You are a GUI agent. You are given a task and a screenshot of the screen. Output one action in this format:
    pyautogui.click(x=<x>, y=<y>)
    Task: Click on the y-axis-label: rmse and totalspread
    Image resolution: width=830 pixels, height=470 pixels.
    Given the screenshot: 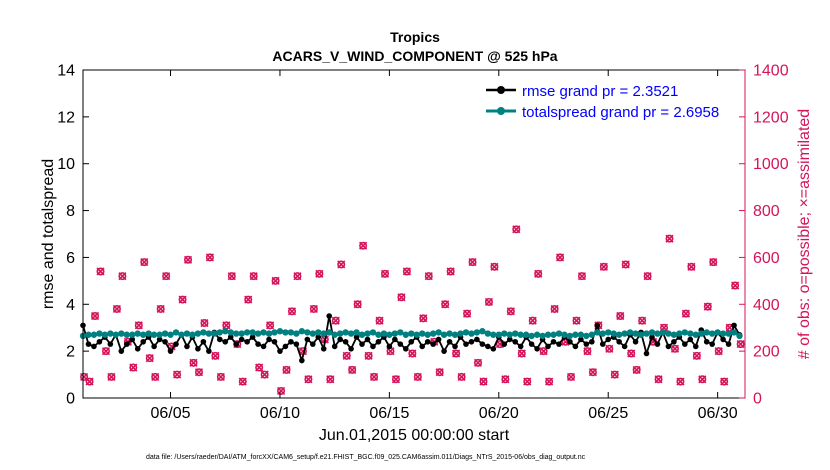 What is the action you would take?
    pyautogui.click(x=48, y=234)
    